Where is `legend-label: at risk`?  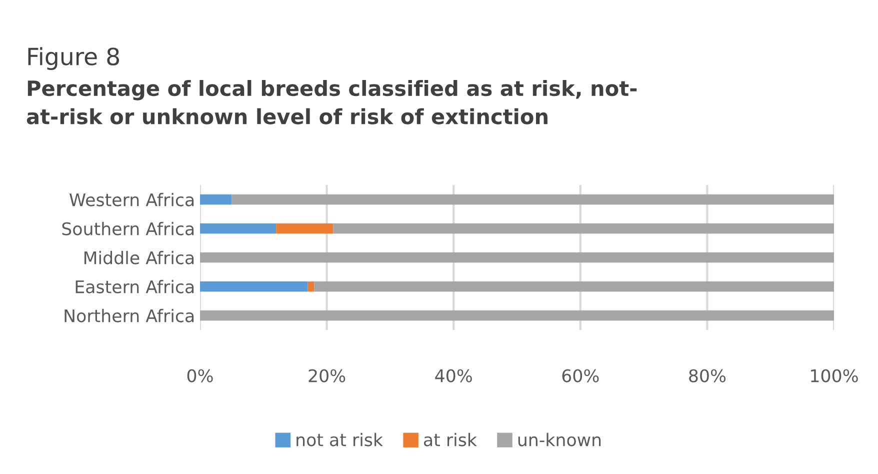
legend-label: at risk is located at coordinates (450, 439).